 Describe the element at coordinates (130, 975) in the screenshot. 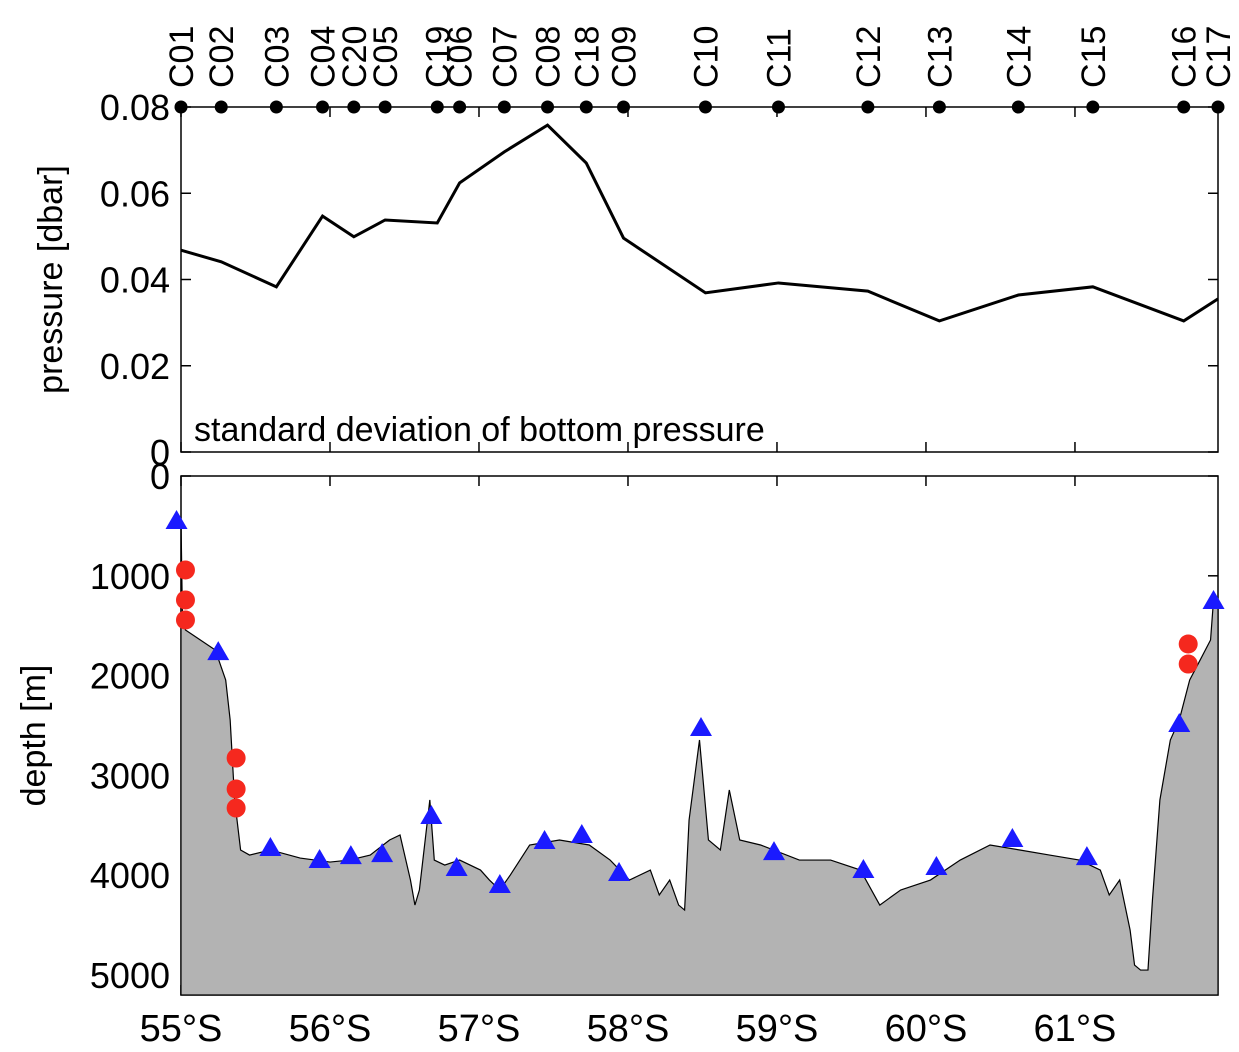

I see `y-tick-label: 5000` at that location.